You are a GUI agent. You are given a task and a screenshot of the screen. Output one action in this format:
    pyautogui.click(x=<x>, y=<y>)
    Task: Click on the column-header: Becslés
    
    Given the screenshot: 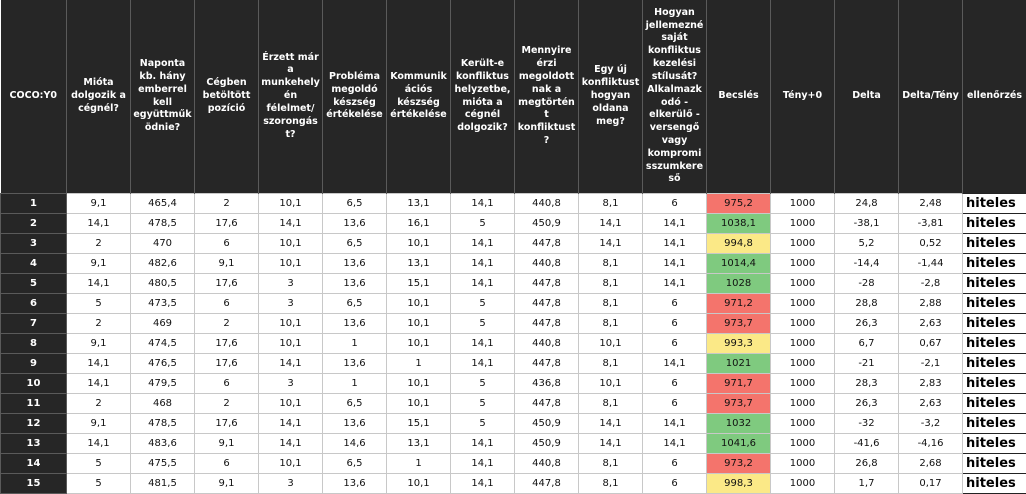 What is the action you would take?
    pyautogui.click(x=738, y=97)
    